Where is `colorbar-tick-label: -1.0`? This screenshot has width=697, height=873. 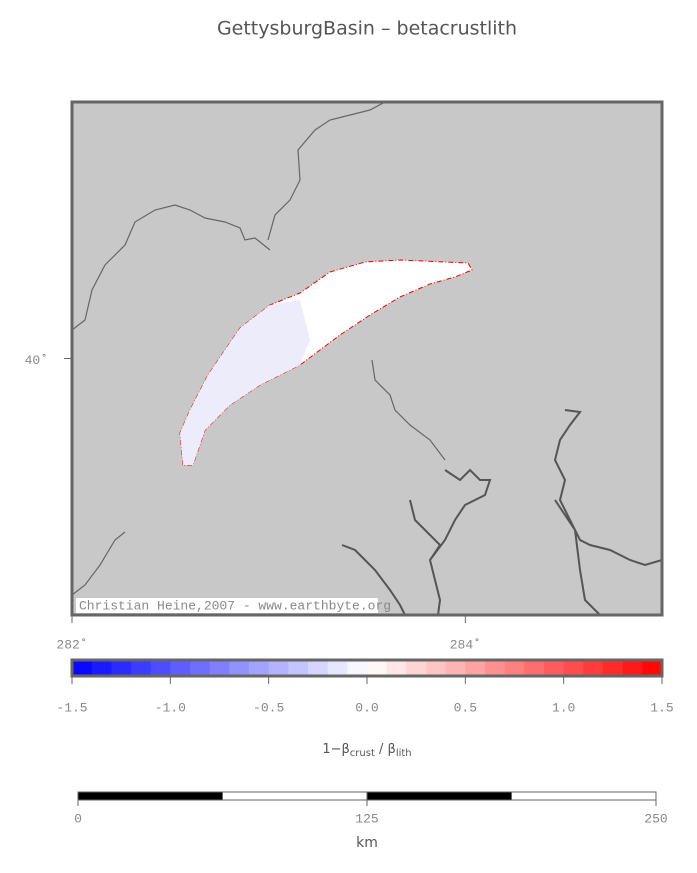
colorbar-tick-label: -1.0 is located at coordinates (170, 707).